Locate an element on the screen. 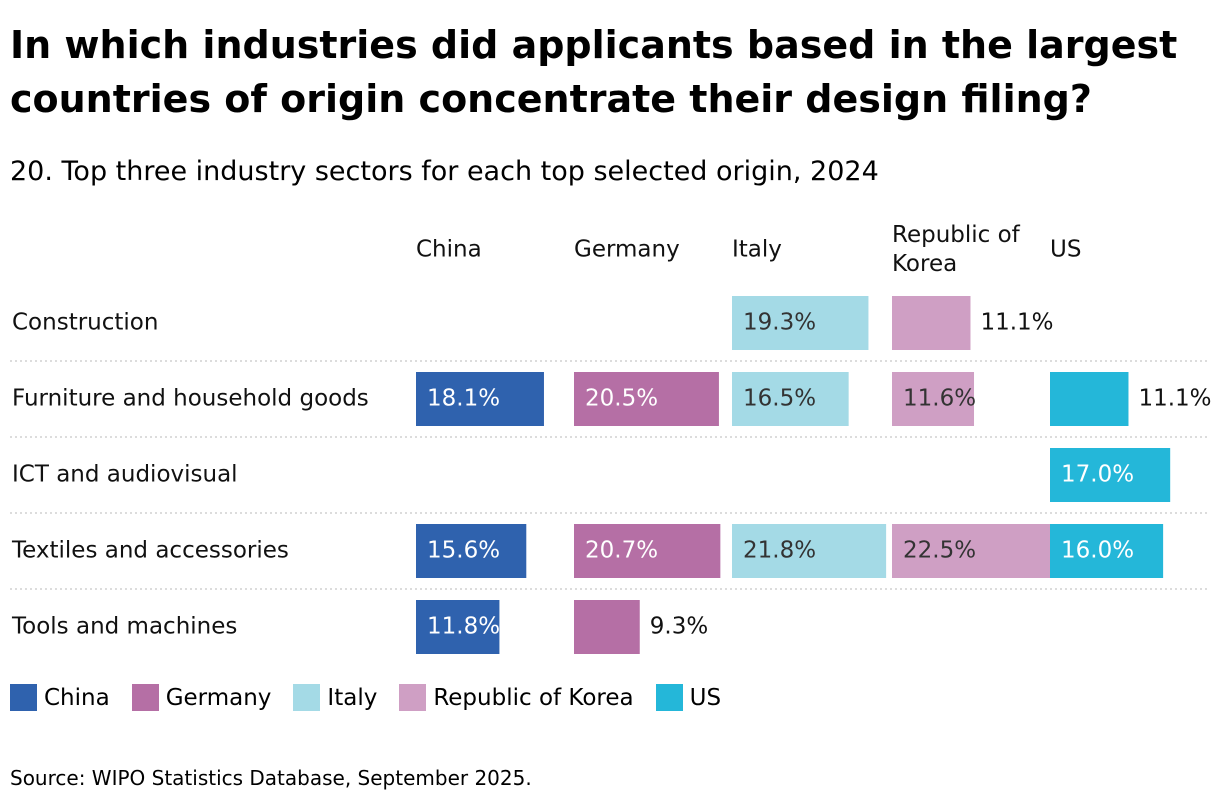 The image size is (1220, 808). column-header-republic-of-korea-line-1: Republic of is located at coordinates (956, 235).